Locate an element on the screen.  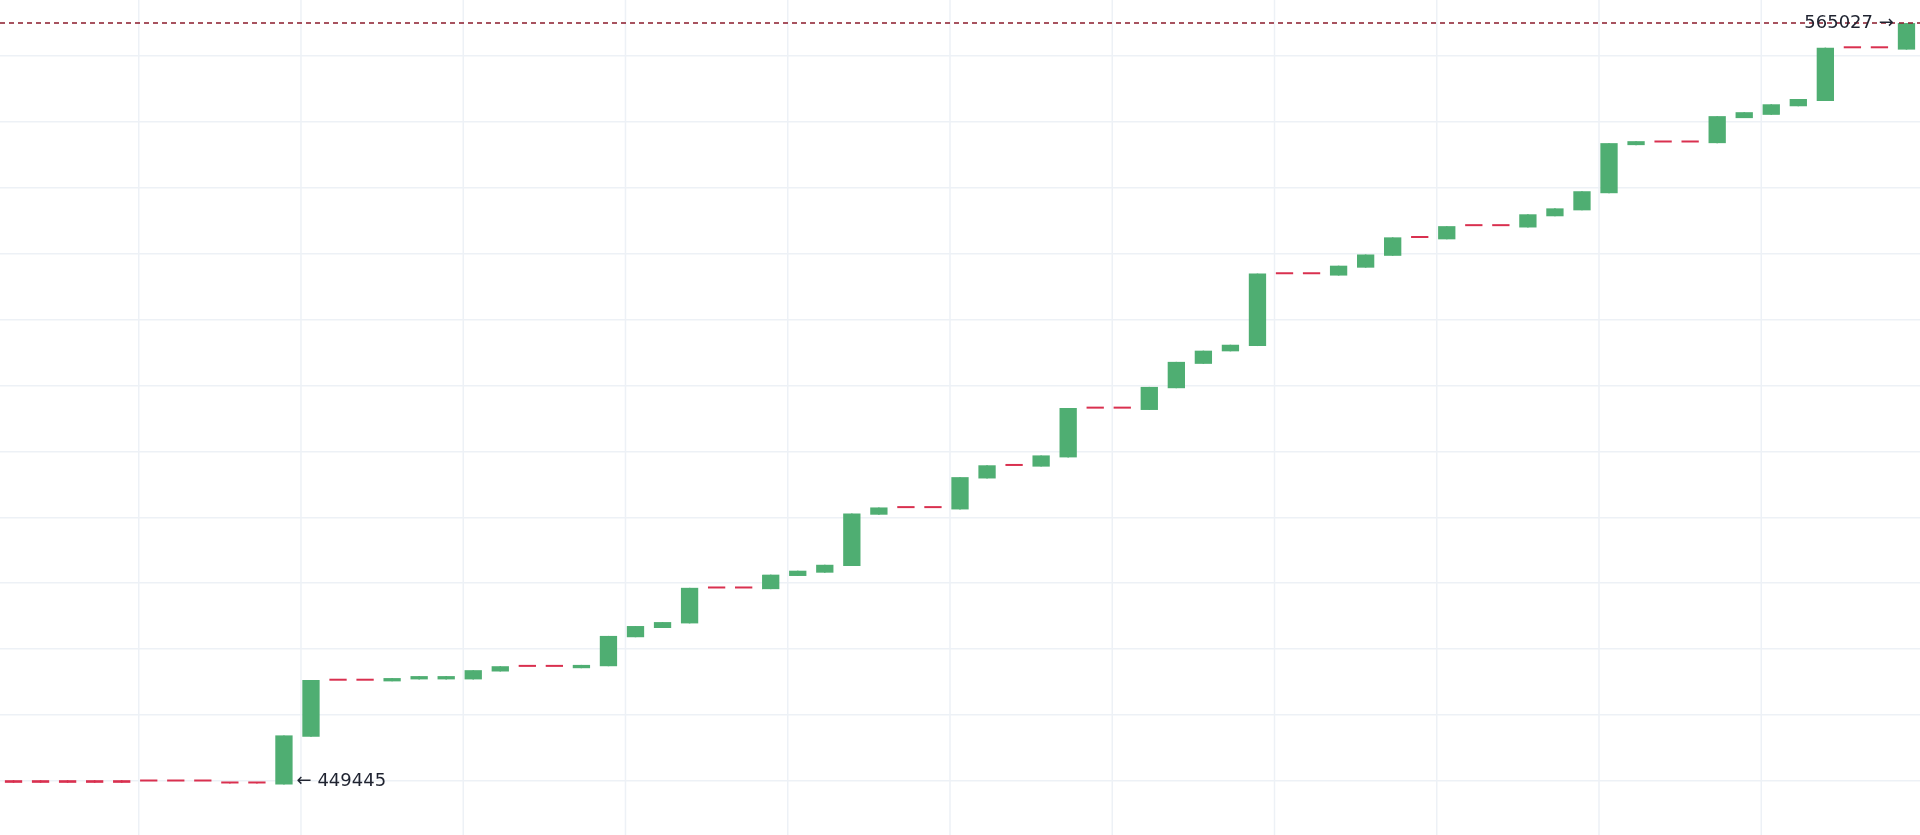
annotation: ← 449445 is located at coordinates (341, 780).